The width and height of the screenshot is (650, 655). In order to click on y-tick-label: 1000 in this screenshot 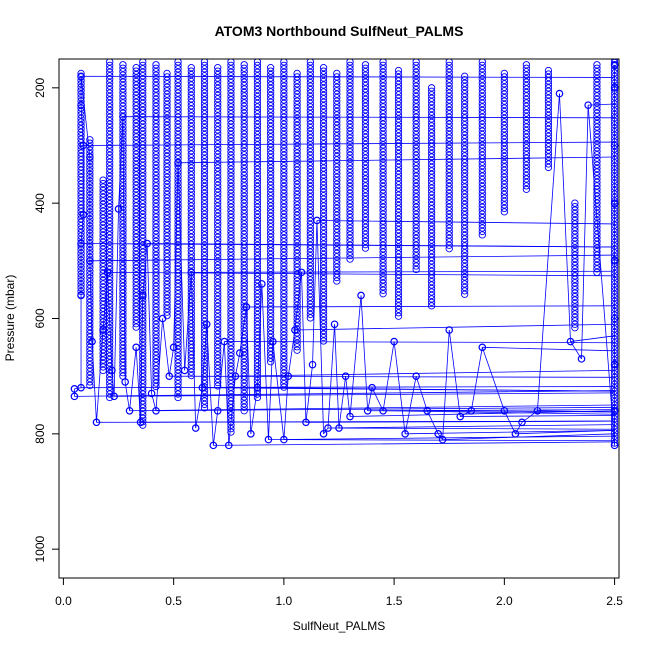, I will do `click(40, 548)`.